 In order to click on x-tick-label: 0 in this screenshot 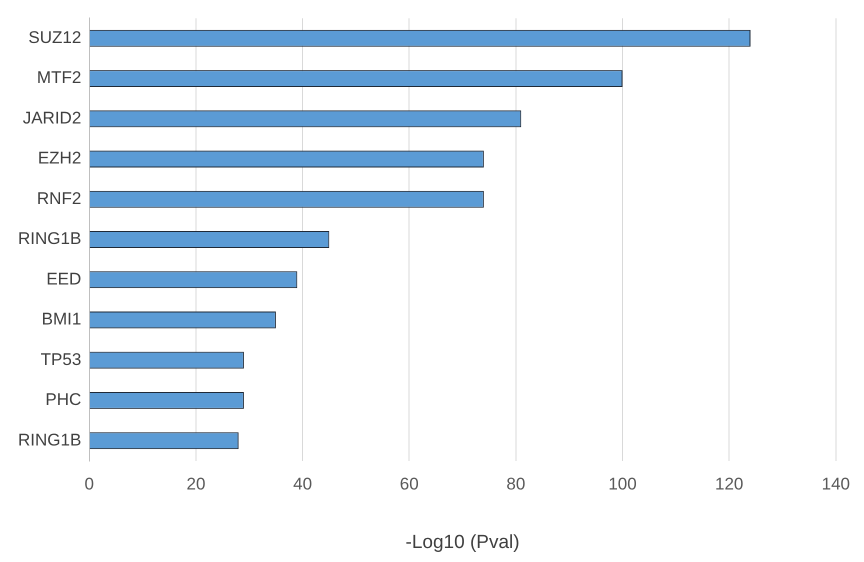, I will do `click(89, 484)`.